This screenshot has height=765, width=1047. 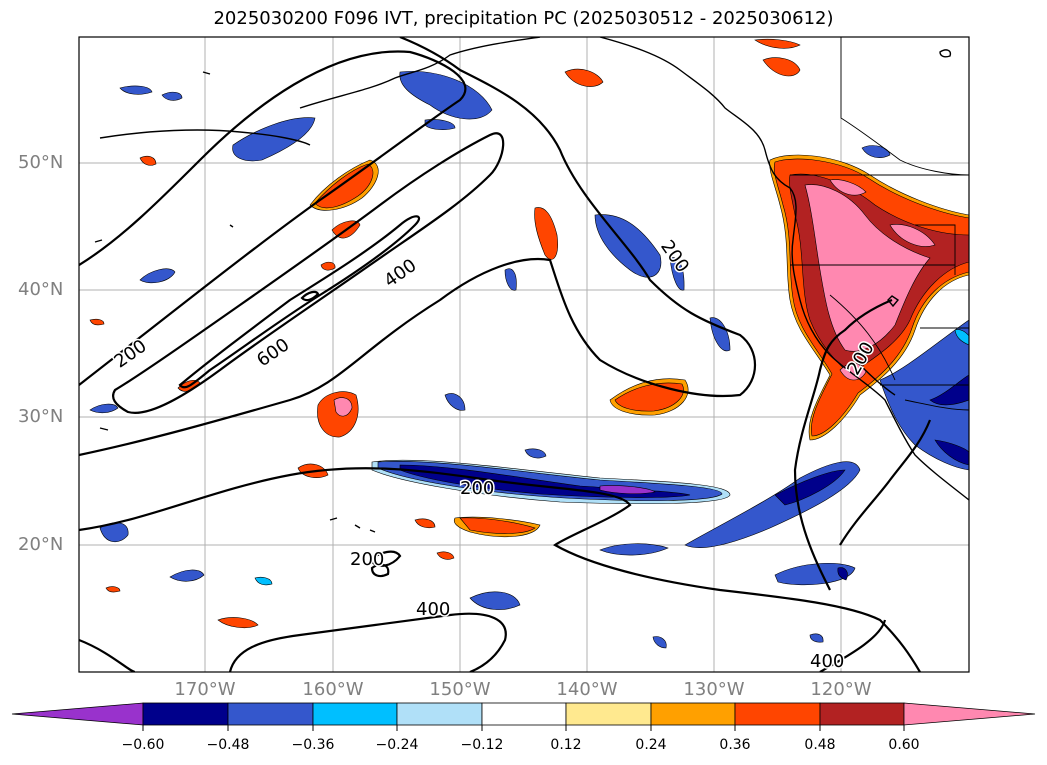 I want to click on colorbar-tick-label: 0.36, so click(x=735, y=745).